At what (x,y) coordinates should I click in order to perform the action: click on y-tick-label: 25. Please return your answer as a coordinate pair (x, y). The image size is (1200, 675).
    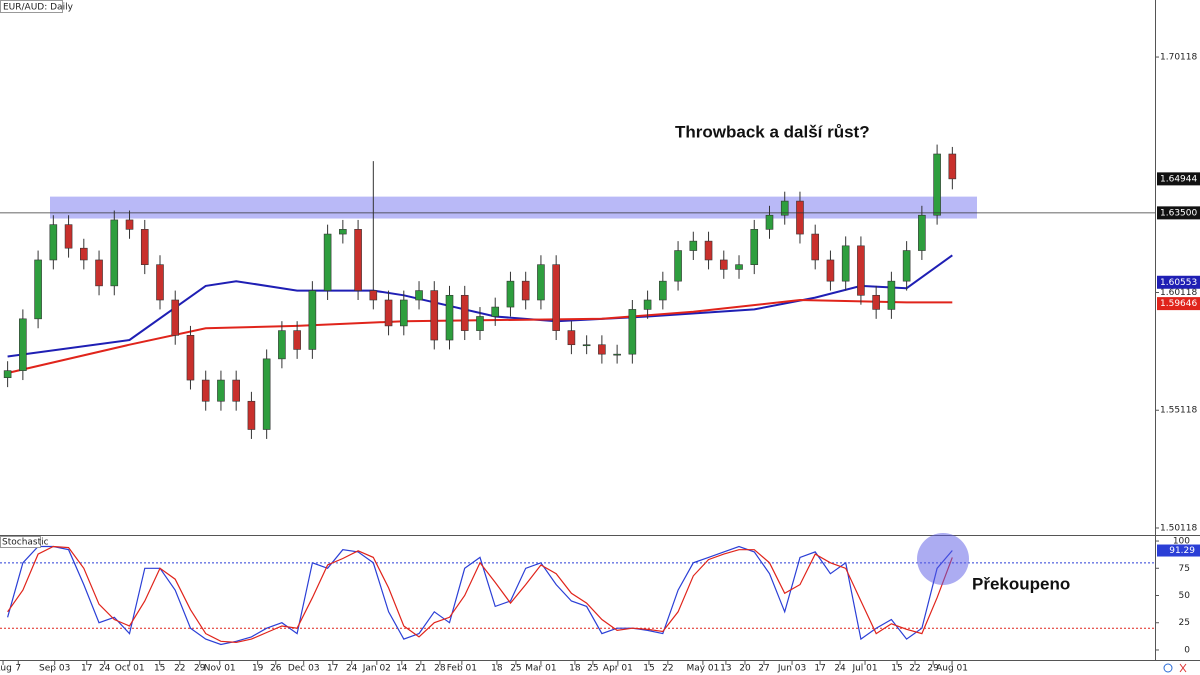
    Looking at the image, I should click on (1184, 623).